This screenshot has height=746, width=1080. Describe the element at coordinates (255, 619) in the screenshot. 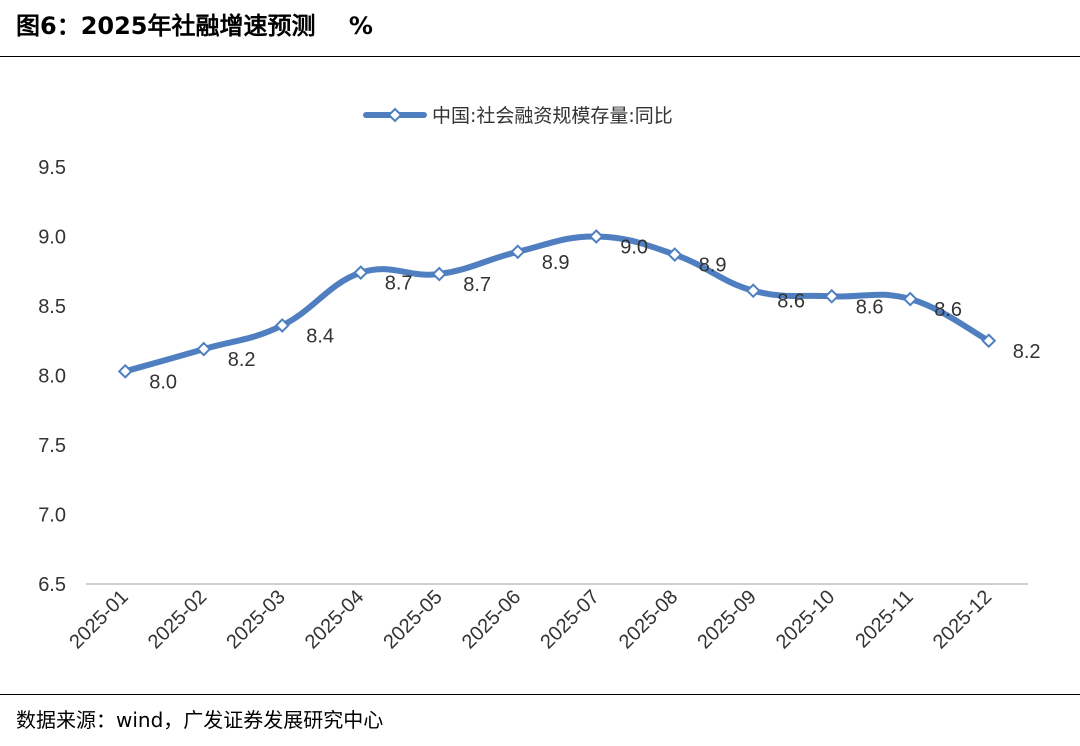

I see `x-tick-label: 2025-03` at that location.